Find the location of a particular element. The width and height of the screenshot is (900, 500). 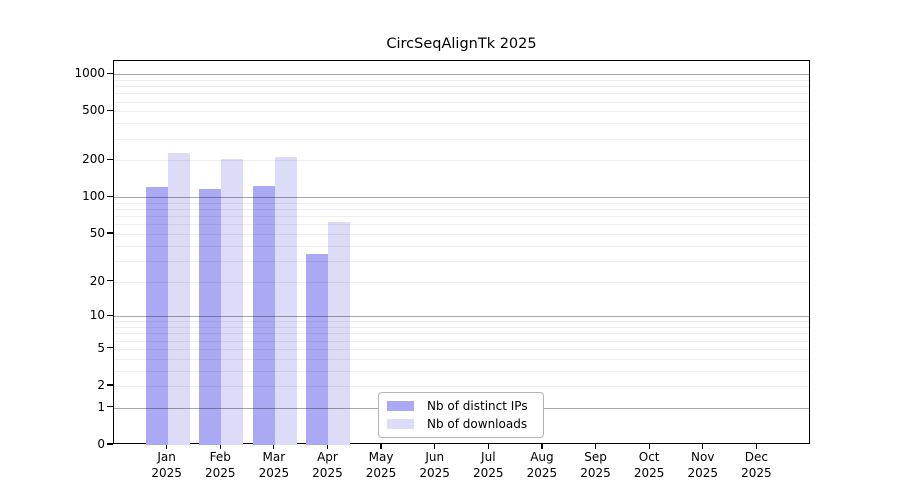

y-tick-label: 2 is located at coordinates (101, 385).